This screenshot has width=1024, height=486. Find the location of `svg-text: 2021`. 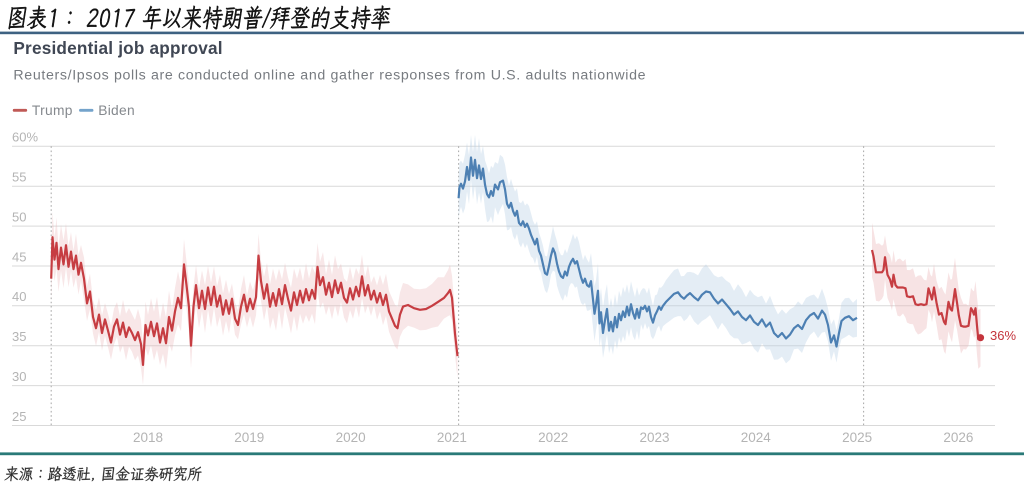

svg-text: 2021 is located at coordinates (452, 437).